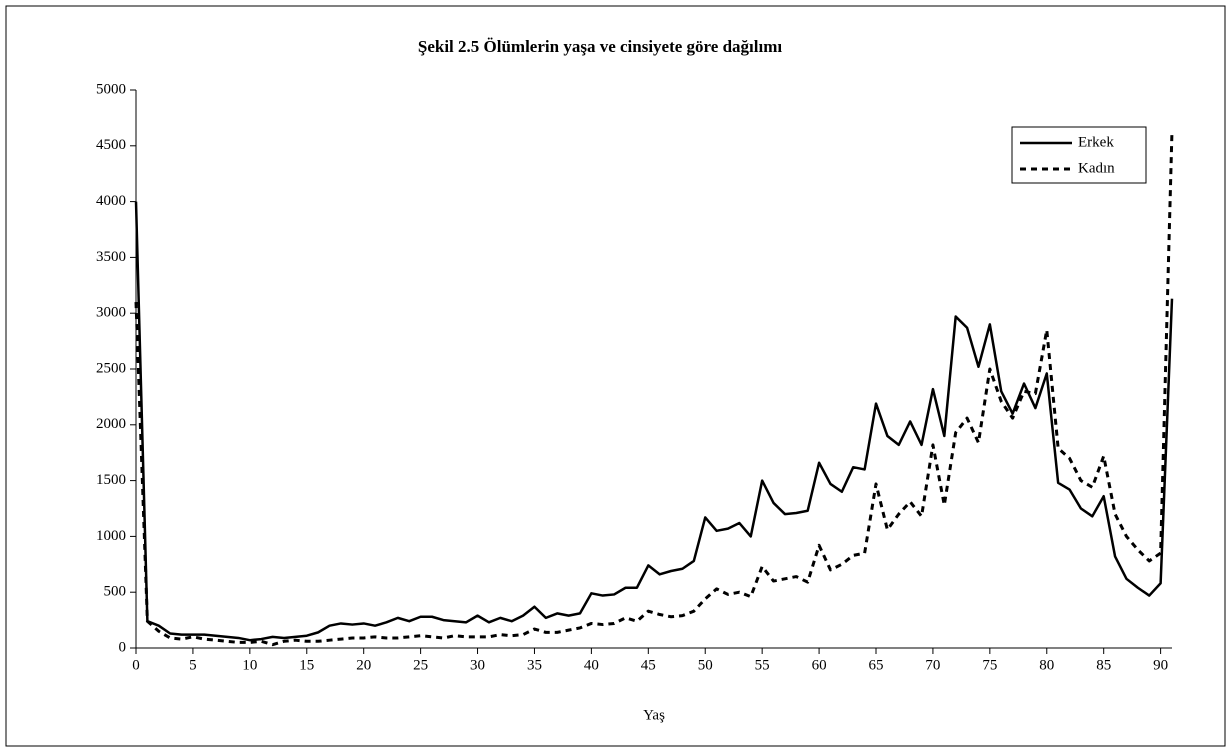 This screenshot has width=1231, height=752. I want to click on y-tick-label: 500, so click(115, 592).